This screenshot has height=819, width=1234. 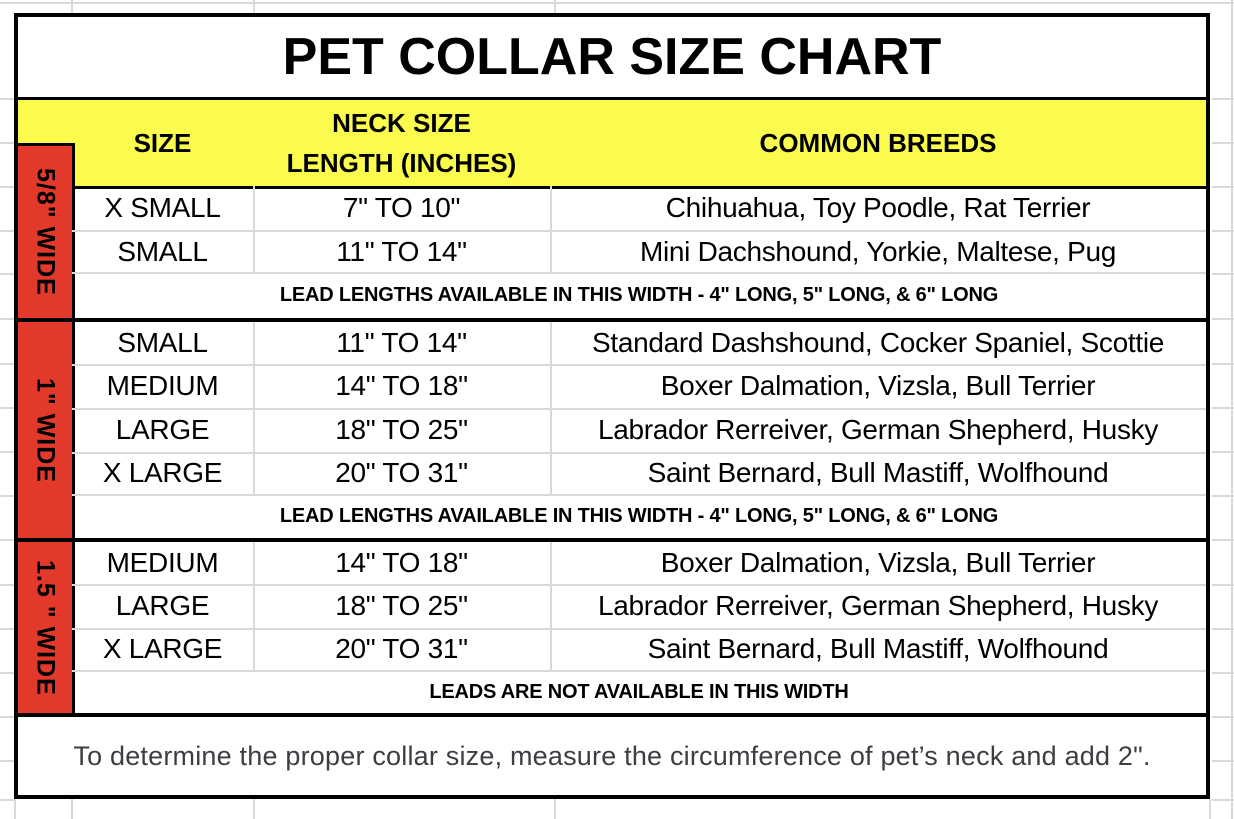 What do you see at coordinates (162, 207) in the screenshot?
I see `size-cell: X SMALL` at bounding box center [162, 207].